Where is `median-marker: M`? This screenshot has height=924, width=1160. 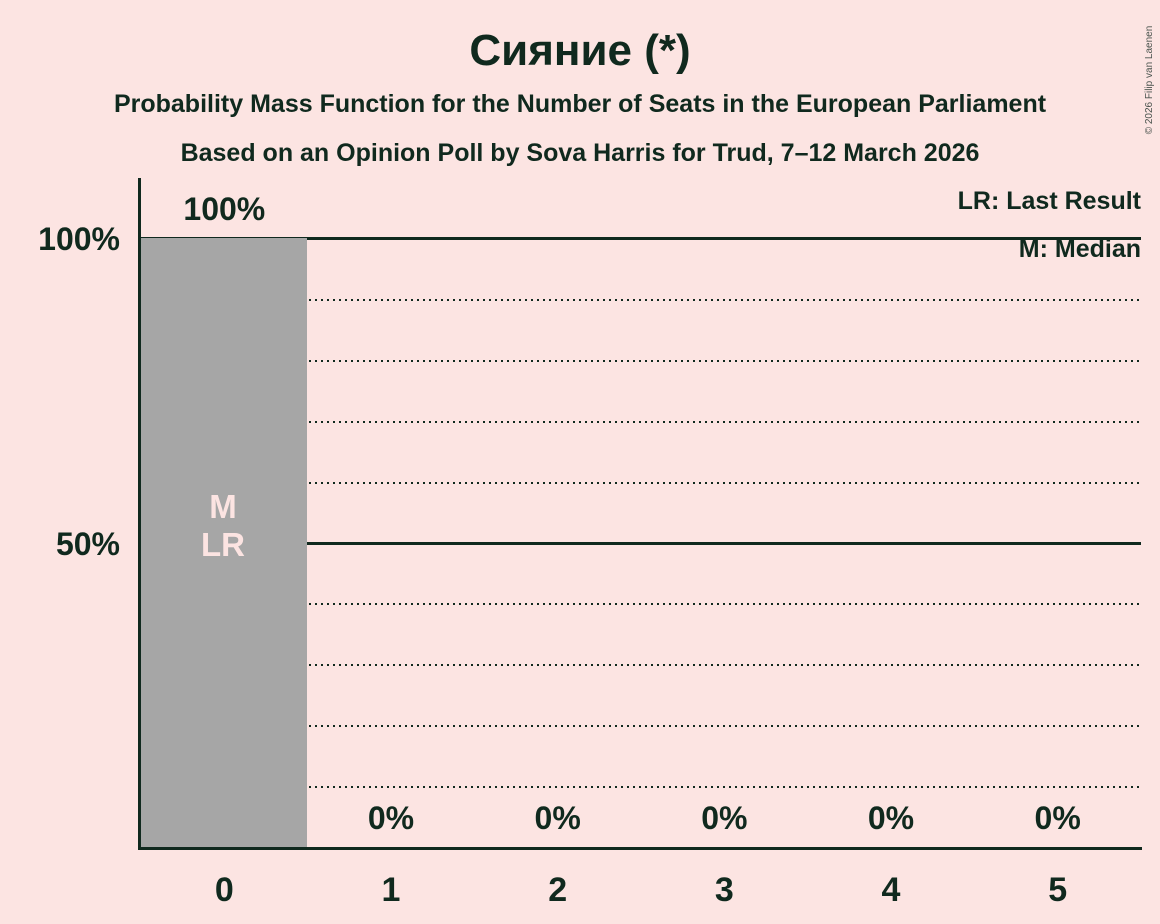
median-marker: M is located at coordinates (223, 506).